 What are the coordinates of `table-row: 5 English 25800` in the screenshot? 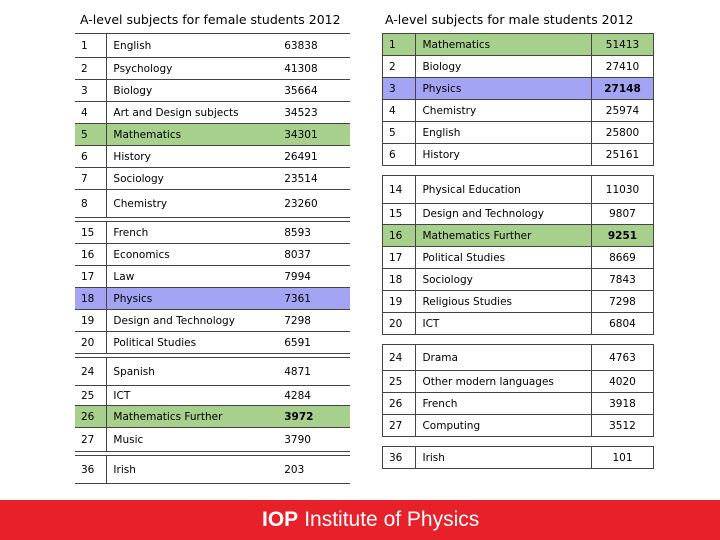 It's located at (518, 132).